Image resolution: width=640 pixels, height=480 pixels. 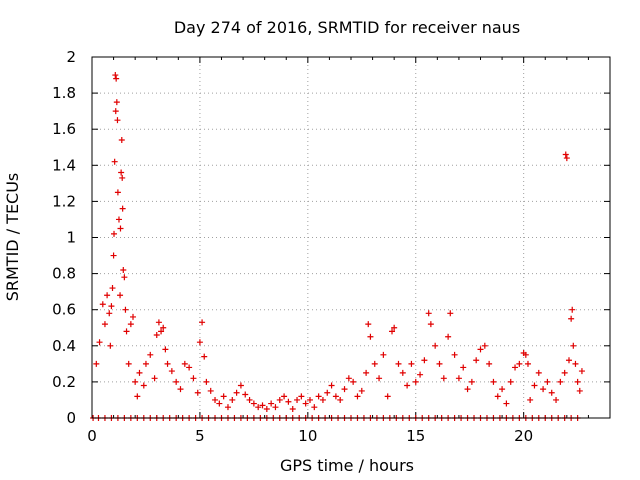 What do you see at coordinates (64, 382) in the screenshot?
I see `y-tick-label: 0.2` at bounding box center [64, 382].